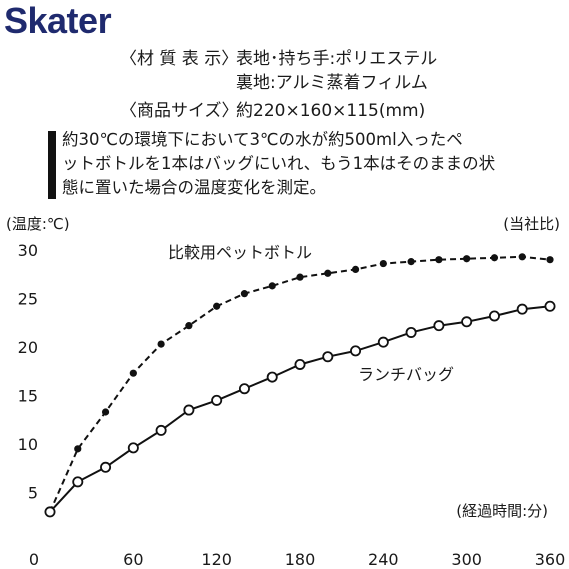 The height and width of the screenshot is (569, 569). Describe the element at coordinates (38, 224) in the screenshot. I see `y-axis-label: (温度:℃)` at that location.